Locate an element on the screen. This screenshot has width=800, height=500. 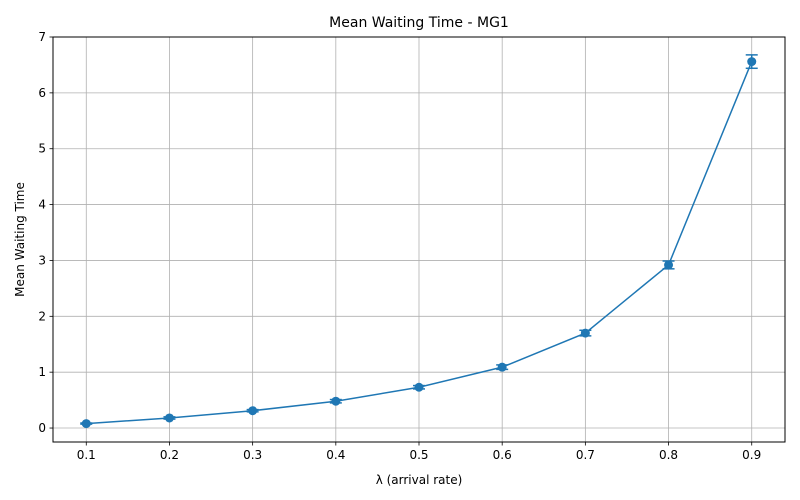
x-tick-label: 0.4 is located at coordinates (335, 455).